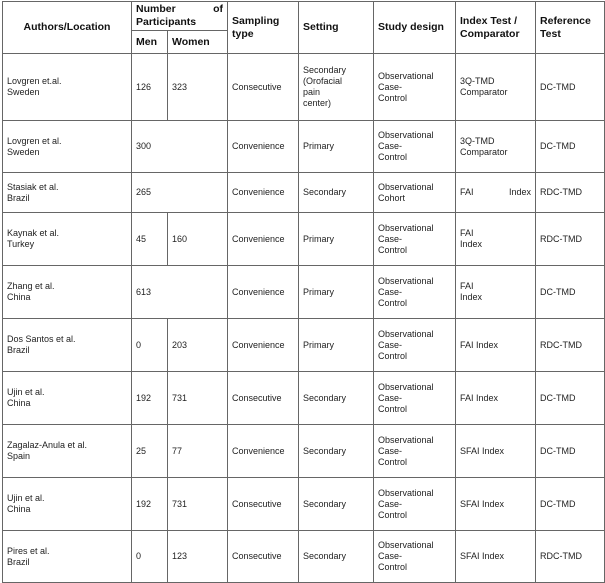  I want to click on header-participants: Number of Participants, so click(179, 16).